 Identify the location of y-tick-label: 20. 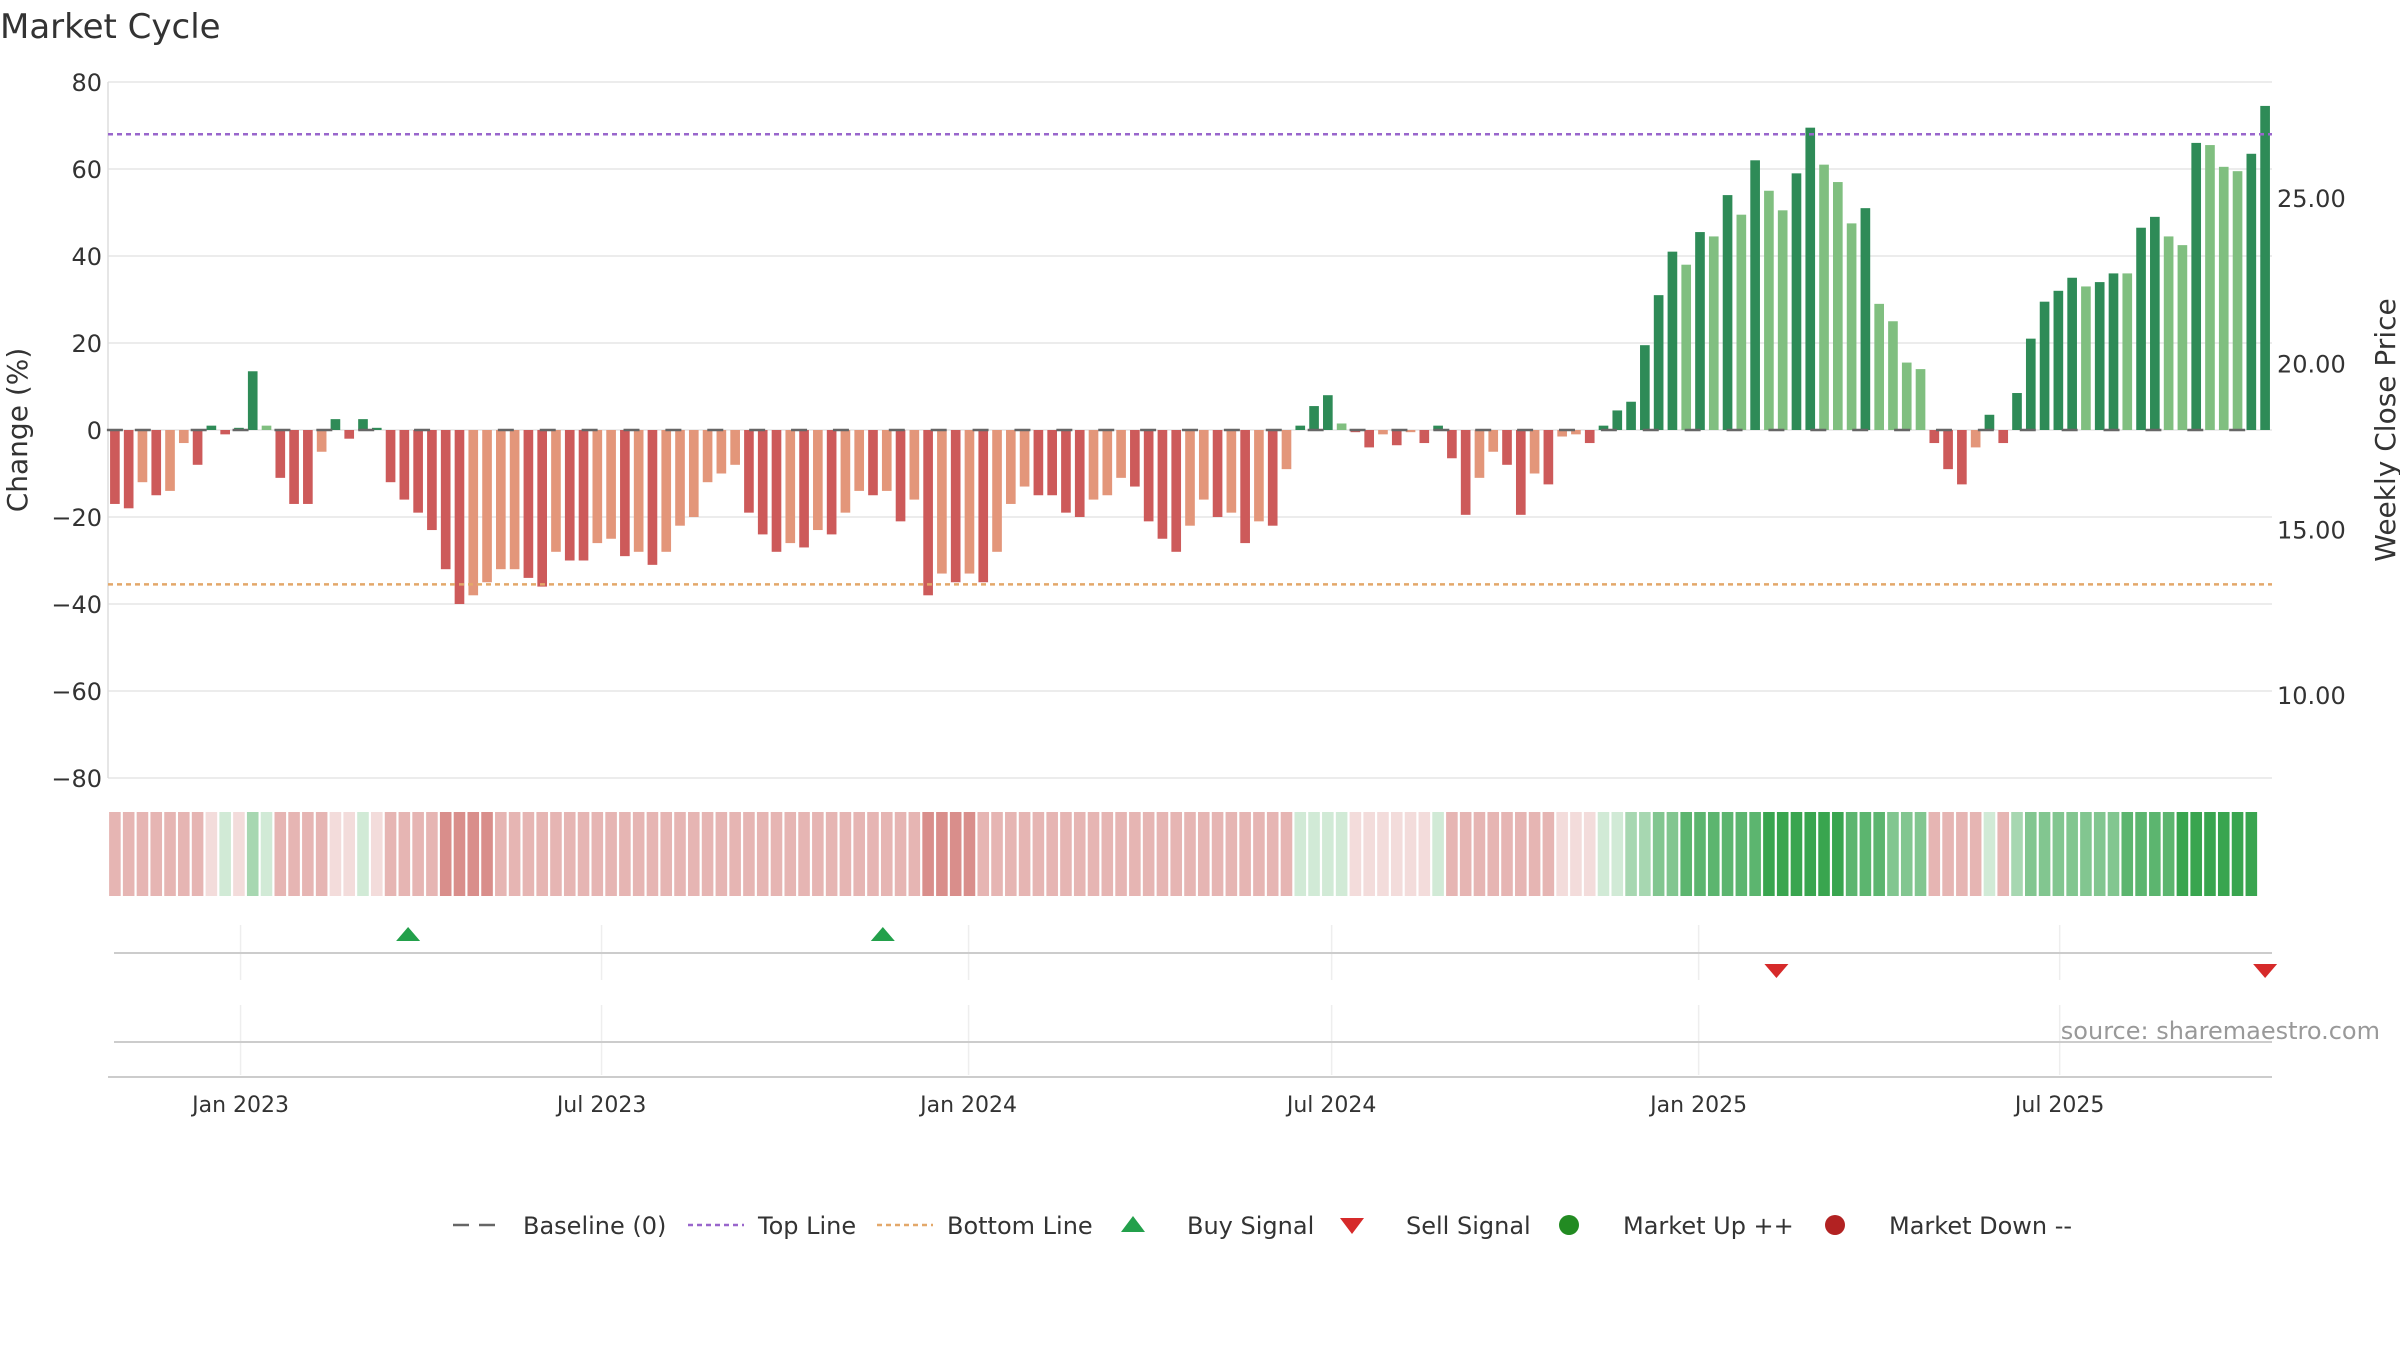
(86, 344).